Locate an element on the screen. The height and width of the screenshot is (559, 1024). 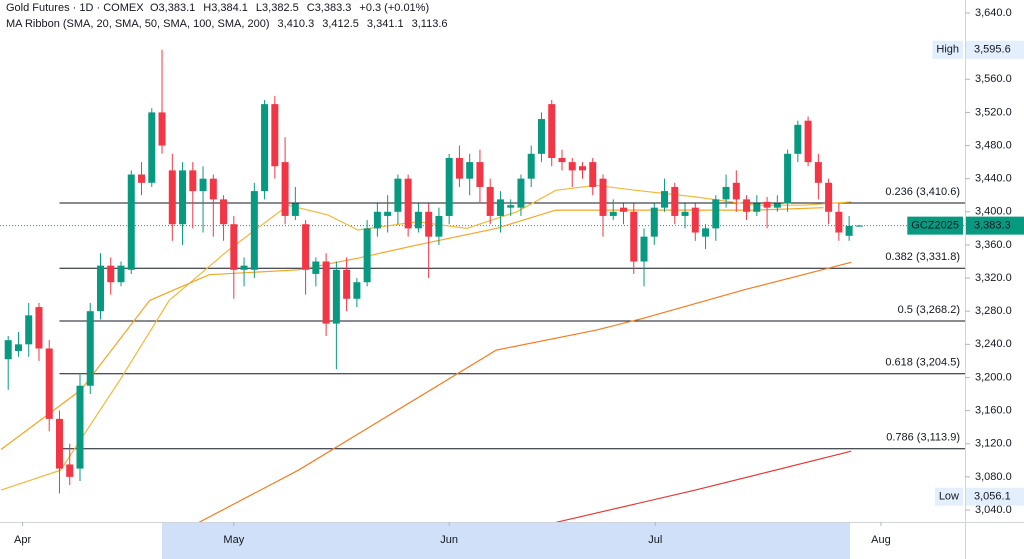
y-tick-label: 3,080.0 is located at coordinates (993, 477).